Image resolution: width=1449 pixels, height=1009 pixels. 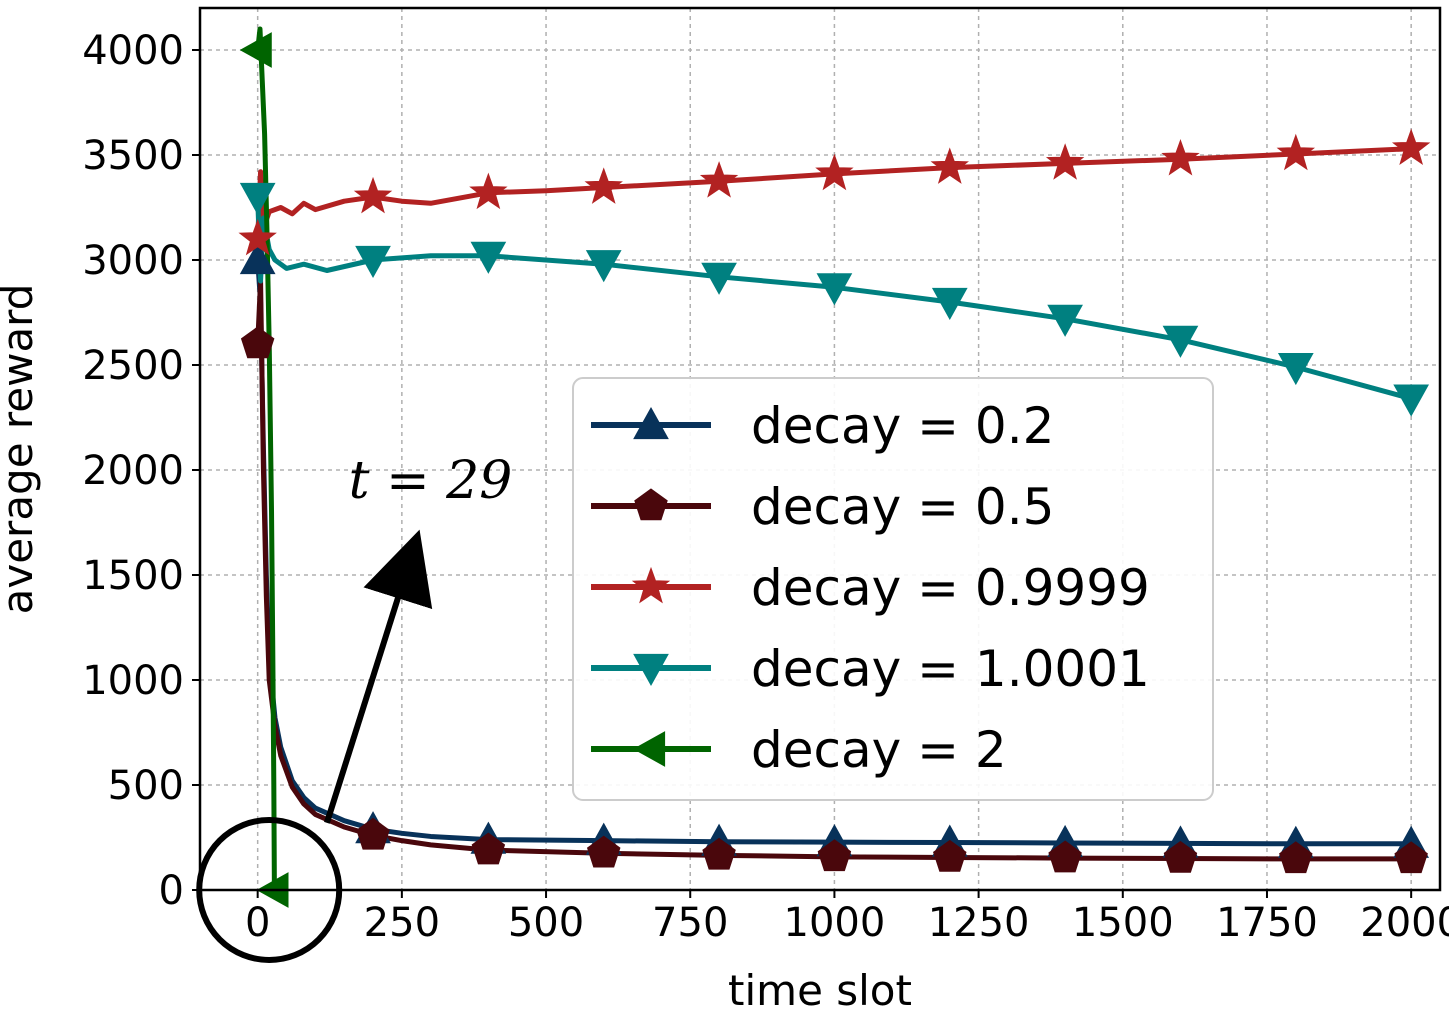 What do you see at coordinates (402, 923) in the screenshot?
I see `x-tick-label: 250` at bounding box center [402, 923].